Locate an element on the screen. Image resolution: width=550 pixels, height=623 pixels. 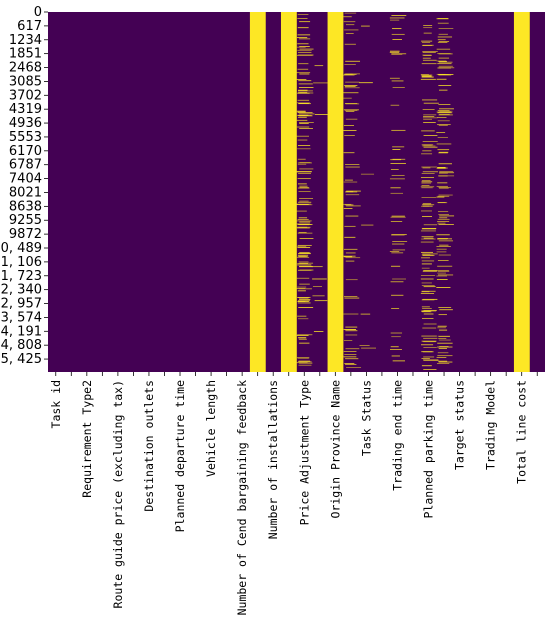
y-tick-label: 5553 is located at coordinates (25, 137).